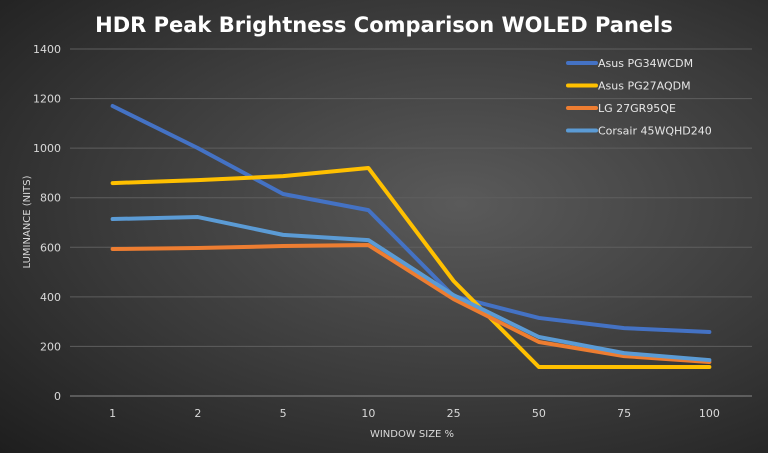 The width and height of the screenshot is (768, 453). Describe the element at coordinates (412, 434) in the screenshot. I see `x-axis-label: WINDOW SIZE %` at that location.